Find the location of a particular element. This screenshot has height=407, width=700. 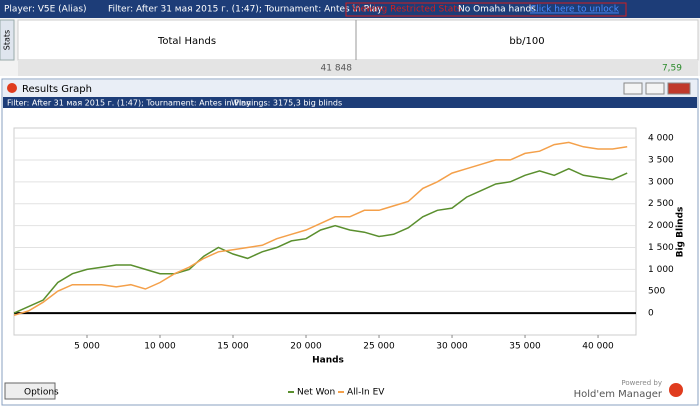

y-tick-label: 2 500 is located at coordinates (661, 204).